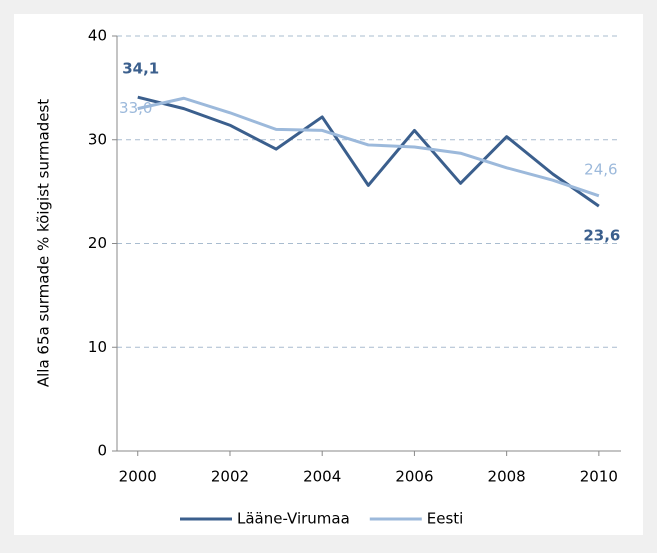  I want to click on data-label: 23,6, so click(601, 236).